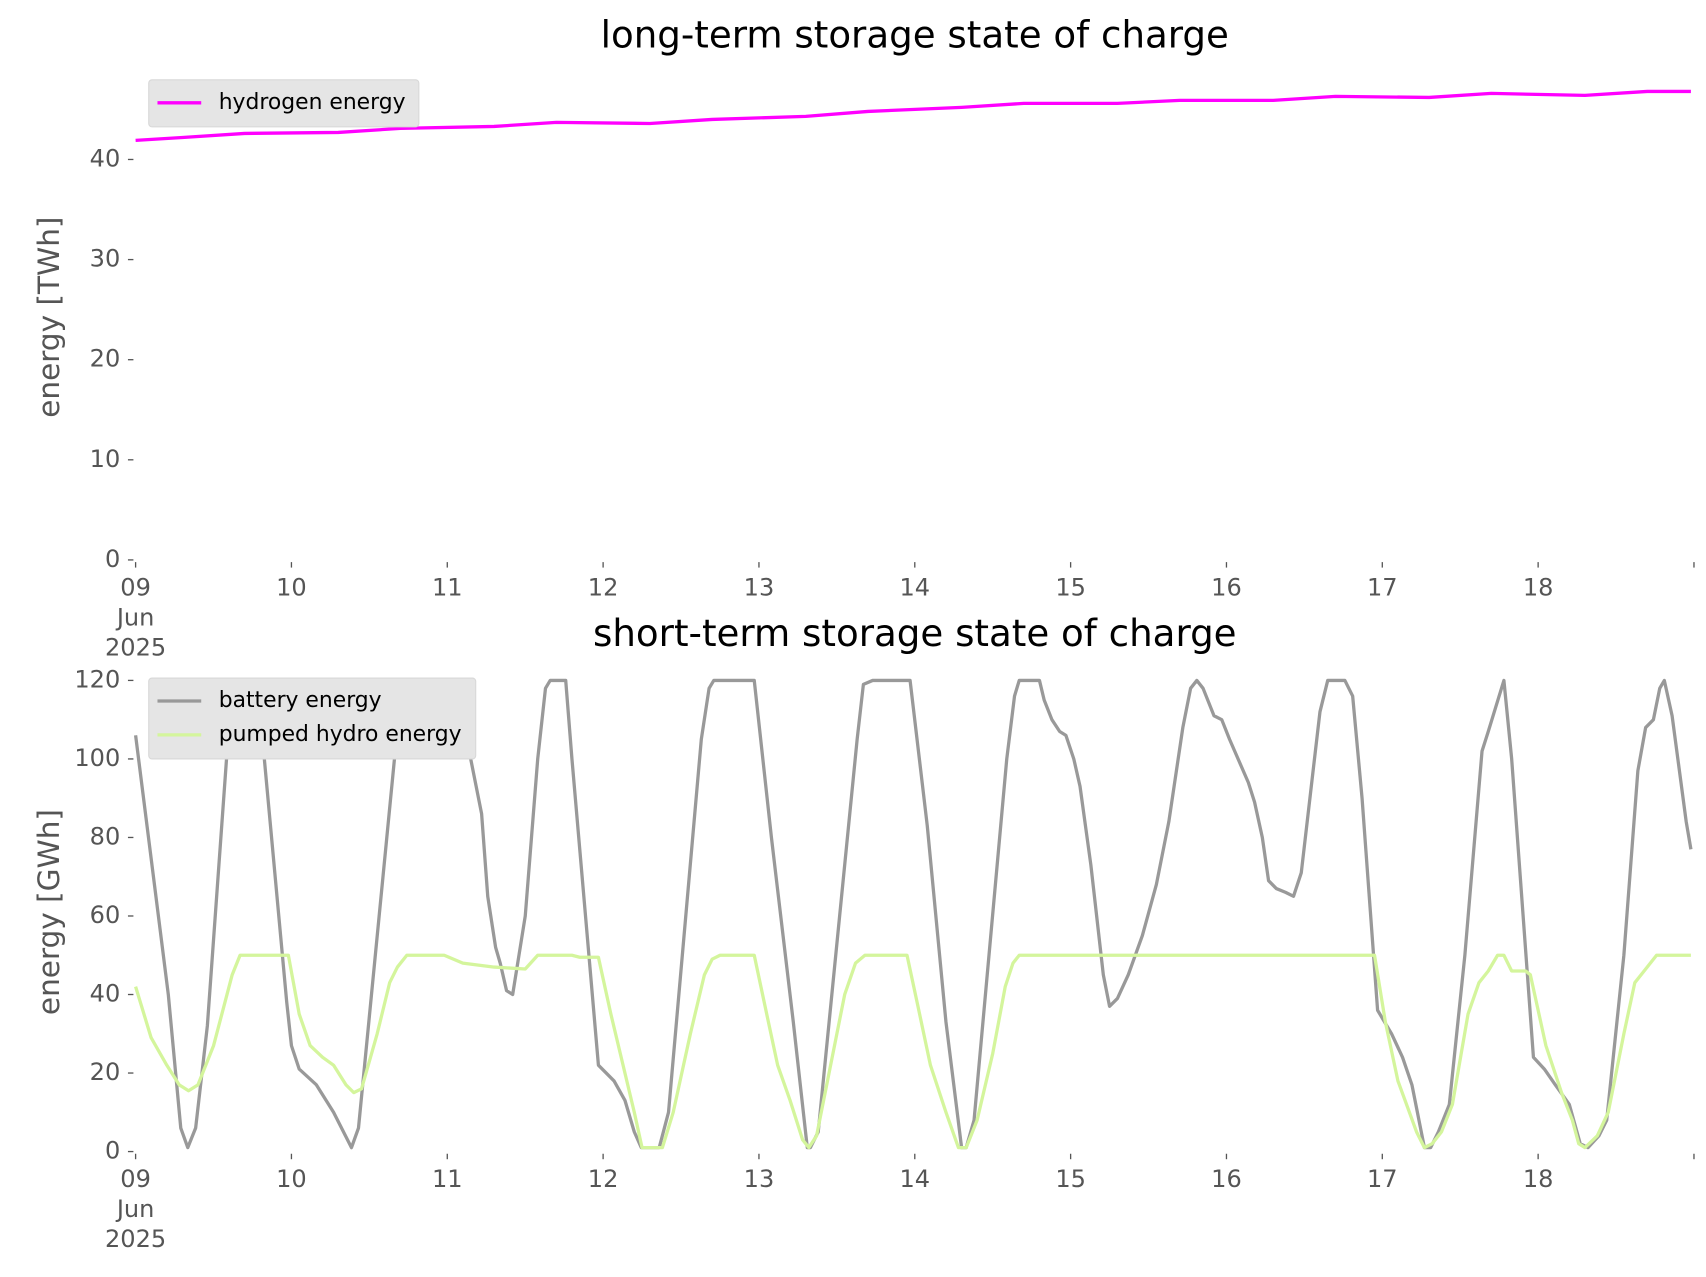 This screenshot has height=1277, width=1706. I want to click on y-tick-label: 80, so click(105, 836).